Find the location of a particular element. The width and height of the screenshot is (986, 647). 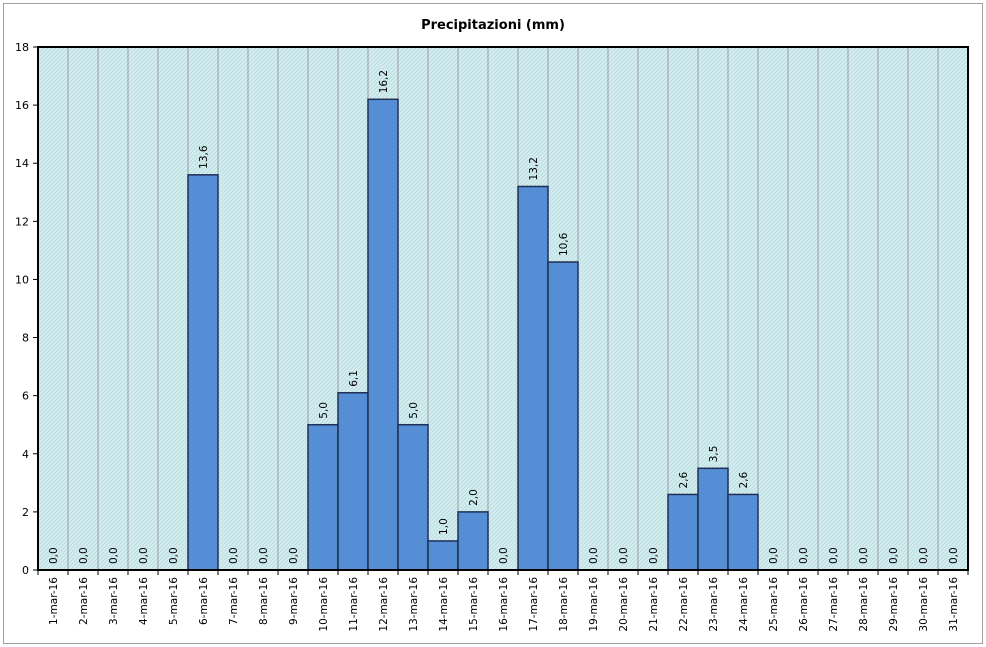

x-tick-label: 7-mar-16 is located at coordinates (234, 601).